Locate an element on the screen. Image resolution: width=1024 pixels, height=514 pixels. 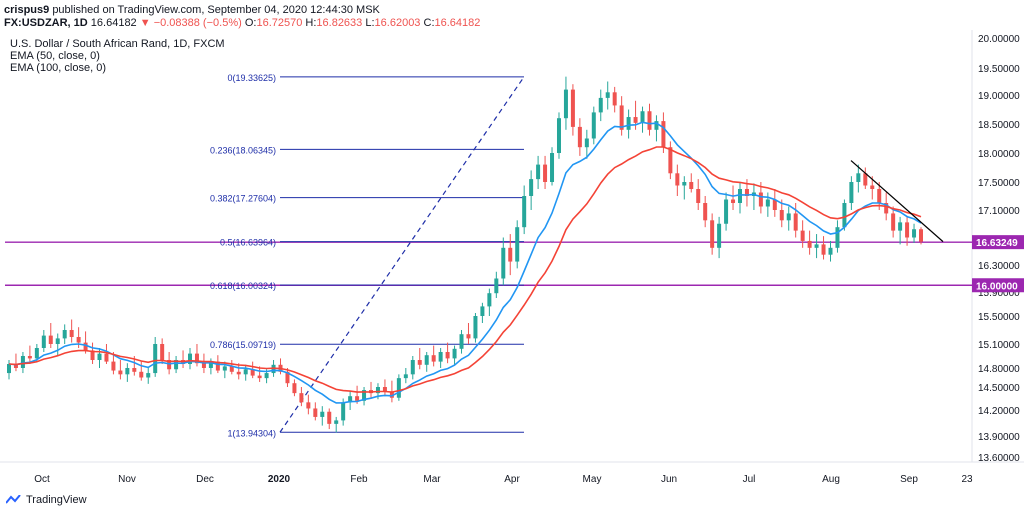
x-tick-label: Apr is located at coordinates (512, 479).